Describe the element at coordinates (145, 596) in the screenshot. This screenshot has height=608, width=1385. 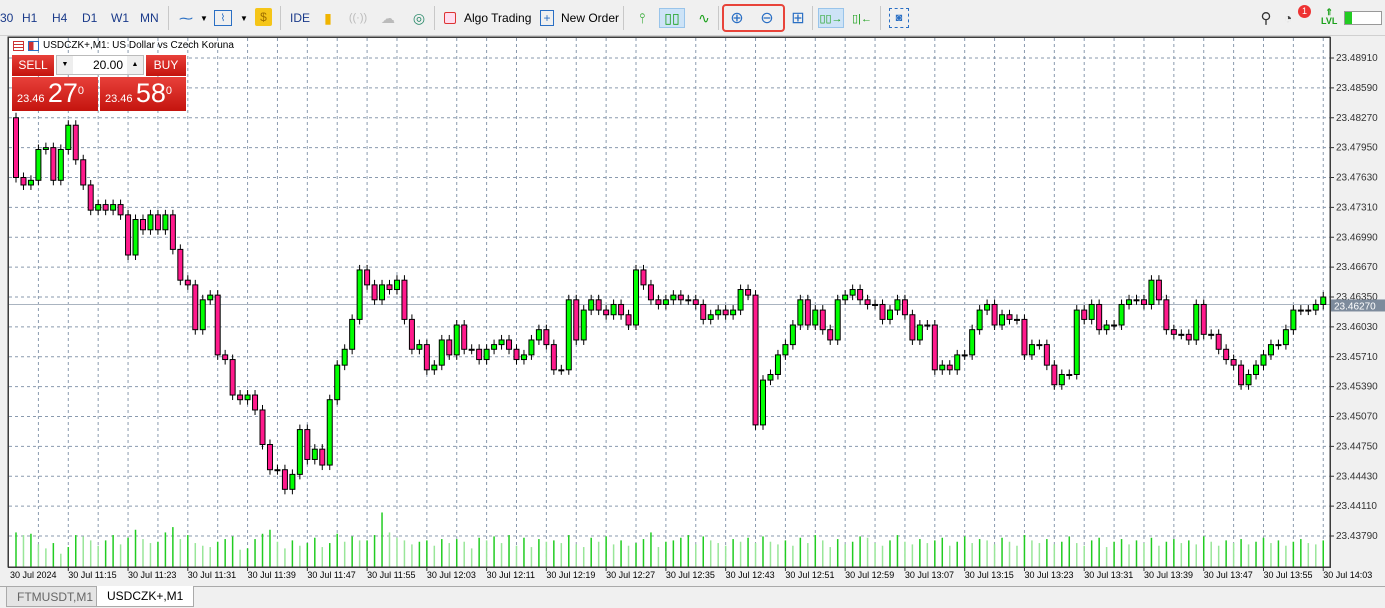
I see `tab-usdczk: USDCZK+,M1` at that location.